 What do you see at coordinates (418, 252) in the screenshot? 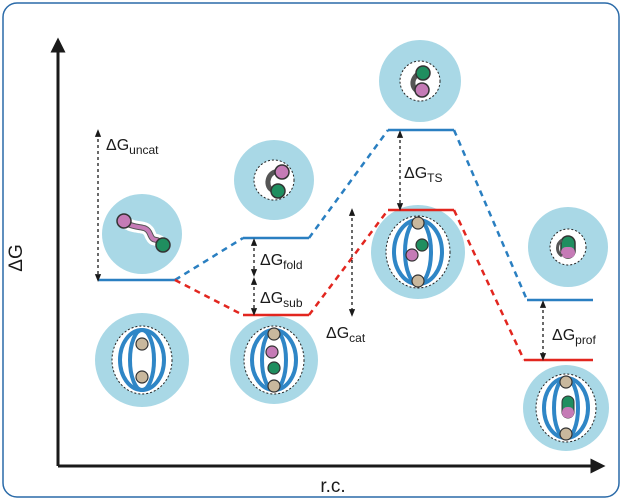
I see `host-ts-icon` at bounding box center [418, 252].